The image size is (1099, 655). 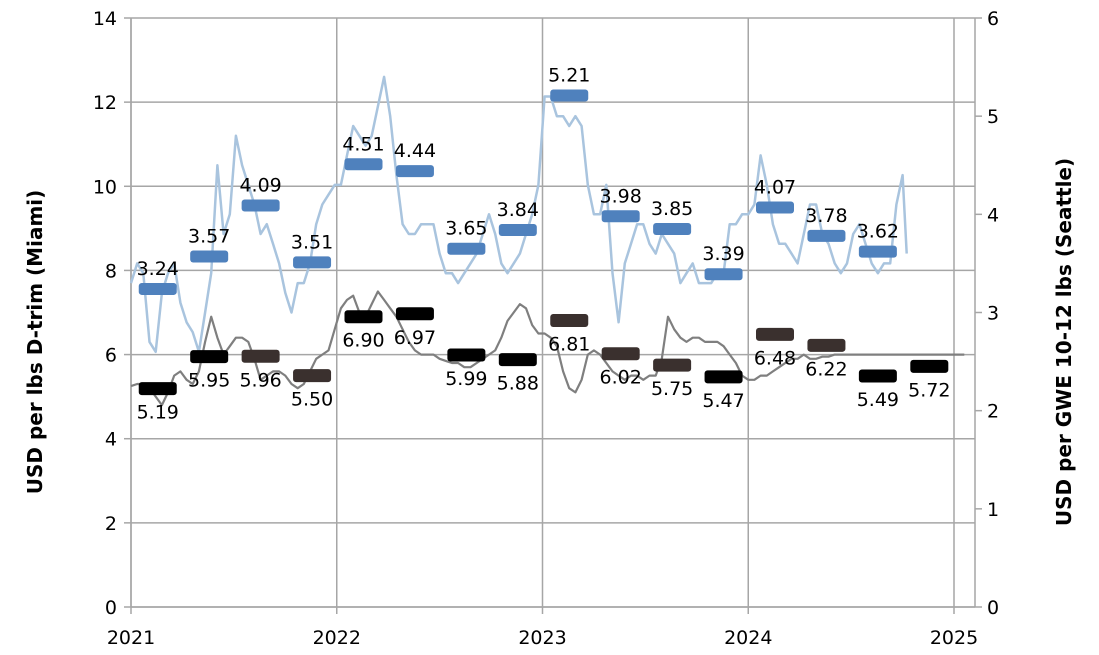 What do you see at coordinates (518, 210) in the screenshot?
I see `seattle-data-label: 3.84` at bounding box center [518, 210].